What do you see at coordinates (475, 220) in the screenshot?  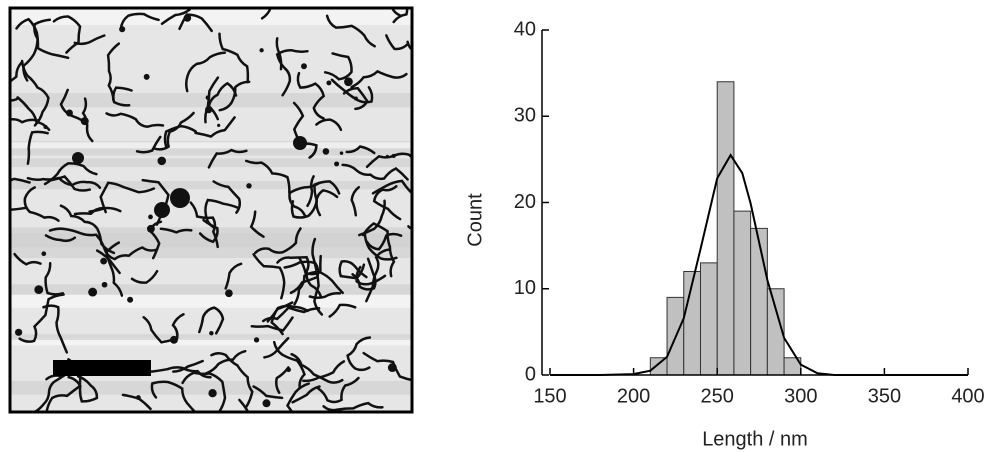 I see `y-axis-label: Count` at bounding box center [475, 220].